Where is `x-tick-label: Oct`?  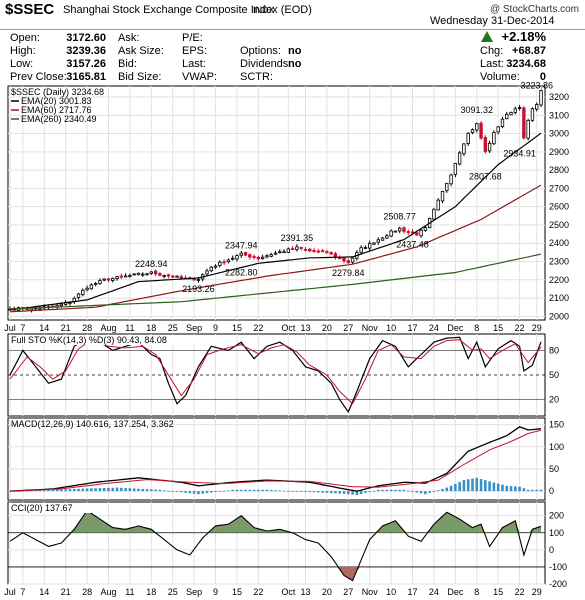 x-tick-label: Oct is located at coordinates (288, 328).